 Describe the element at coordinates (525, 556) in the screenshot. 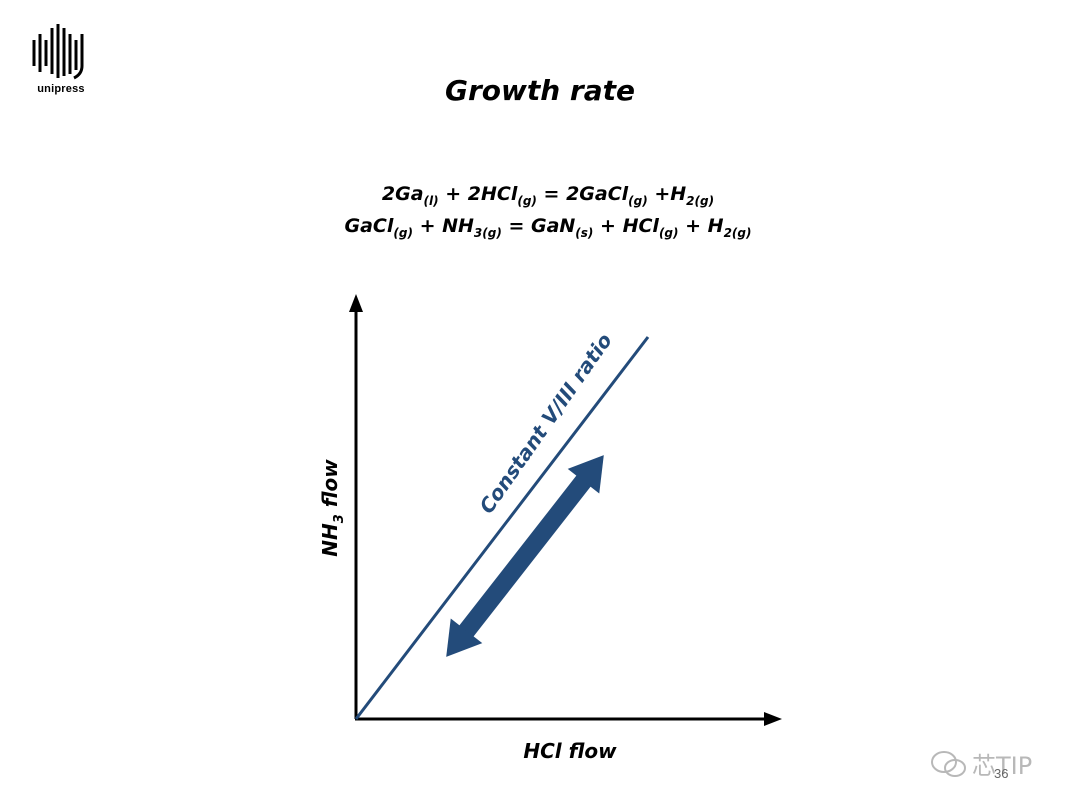

I see `double-arrow` at that location.